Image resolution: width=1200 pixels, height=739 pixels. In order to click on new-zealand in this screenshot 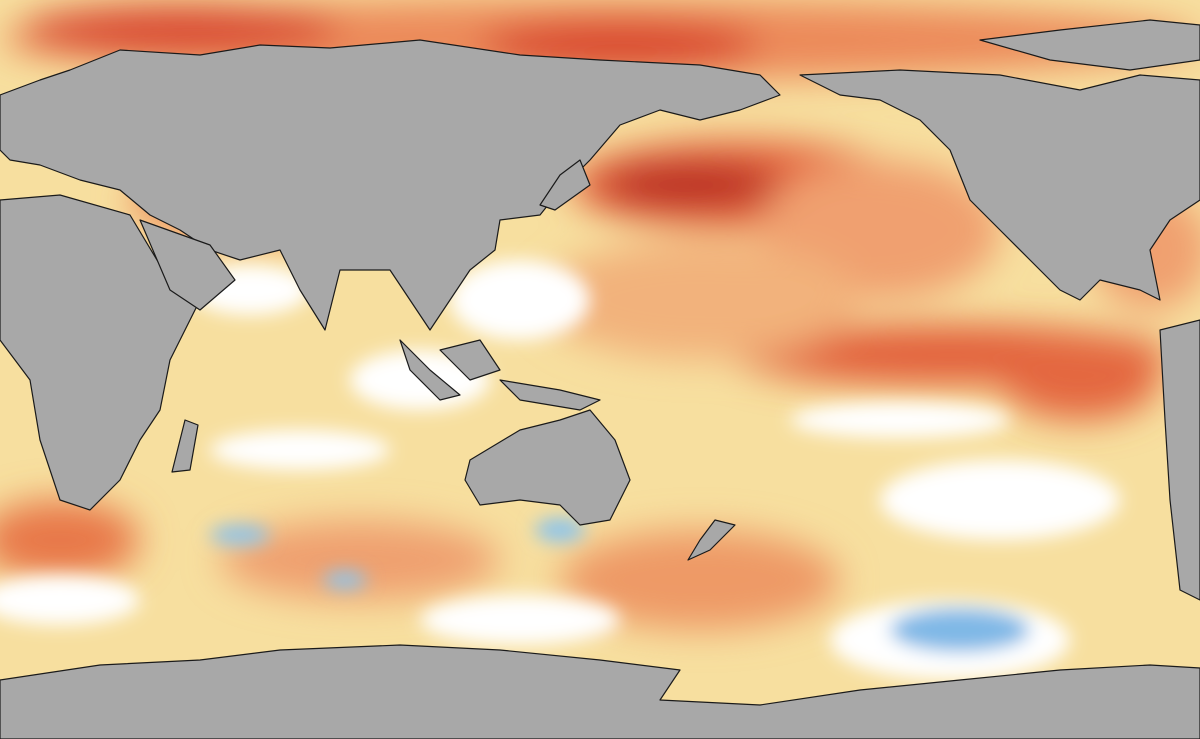, I will do `click(711, 540)`.